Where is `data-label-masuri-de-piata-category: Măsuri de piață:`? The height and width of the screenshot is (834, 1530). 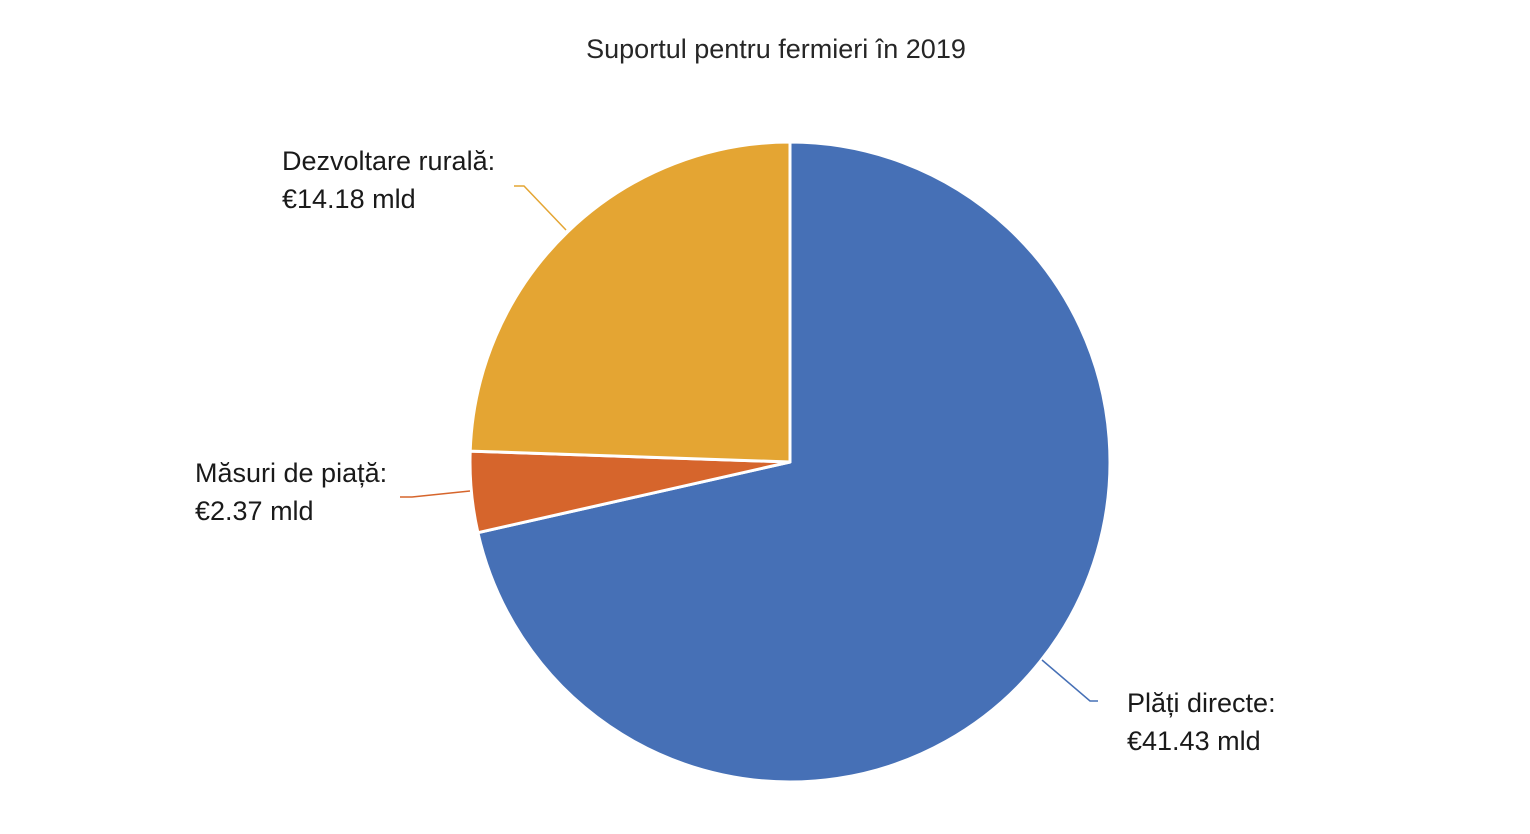 data-label-masuri-de-piata-category: Măsuri de piață: is located at coordinates (291, 473).